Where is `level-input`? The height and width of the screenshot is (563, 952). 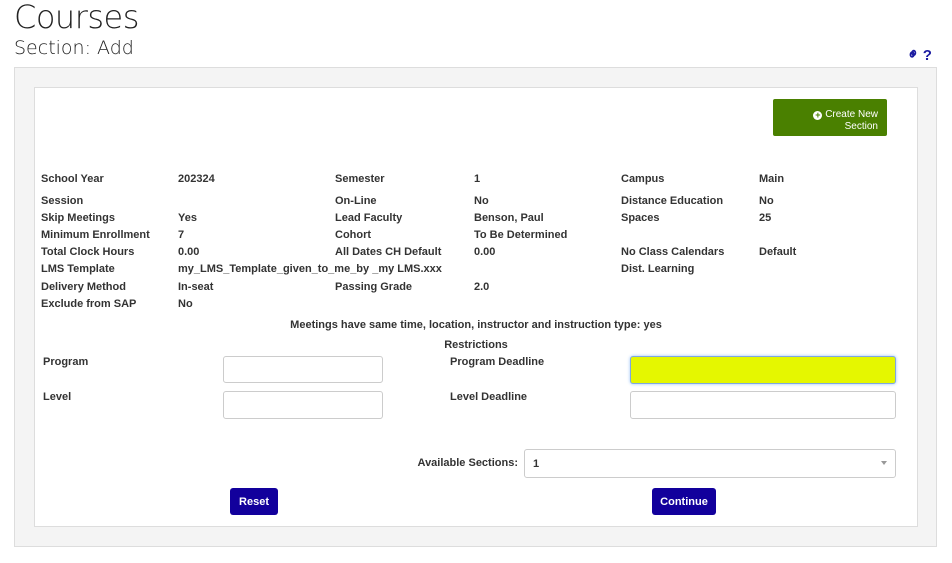
level-input is located at coordinates (303, 405).